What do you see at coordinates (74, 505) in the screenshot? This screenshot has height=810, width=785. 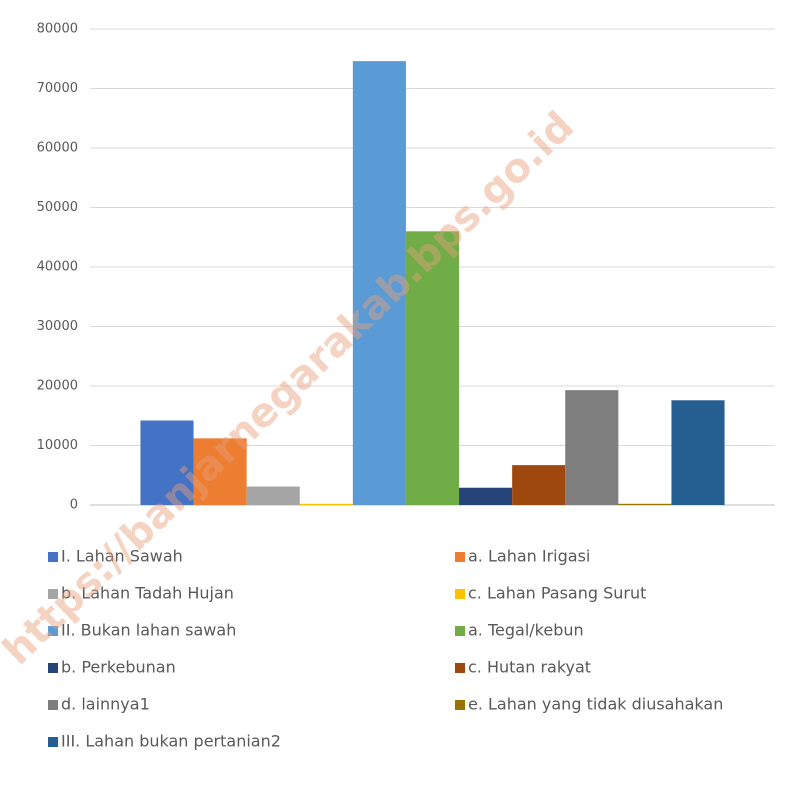 I see `y-tick-label: 0` at bounding box center [74, 505].